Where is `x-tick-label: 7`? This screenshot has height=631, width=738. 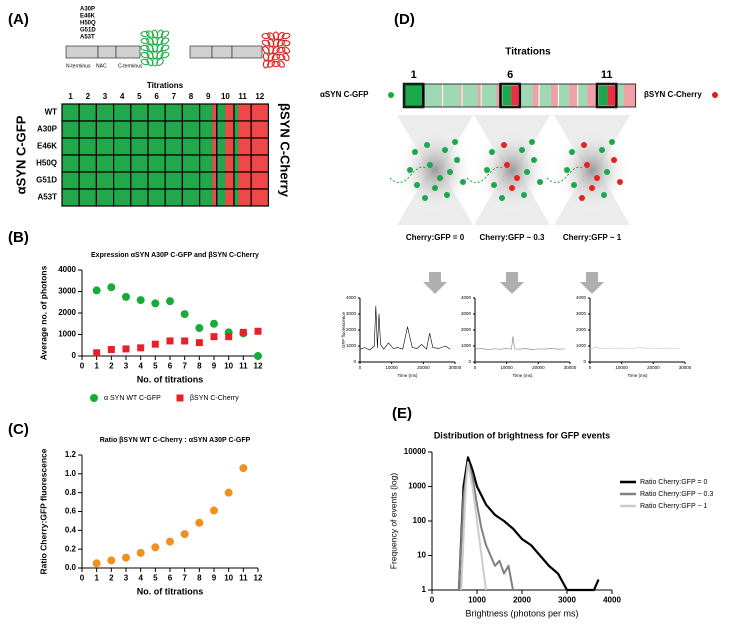
x-tick-label: 7 is located at coordinates (184, 578).